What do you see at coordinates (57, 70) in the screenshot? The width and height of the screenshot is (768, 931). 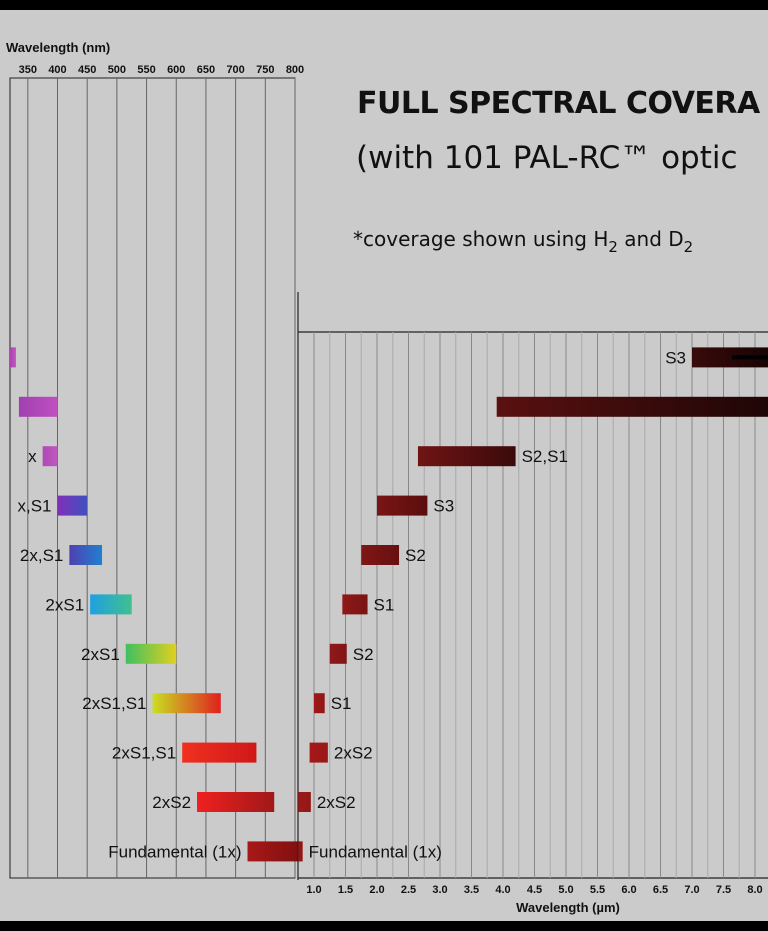 I see `nm-tick-label: 400` at bounding box center [57, 70].